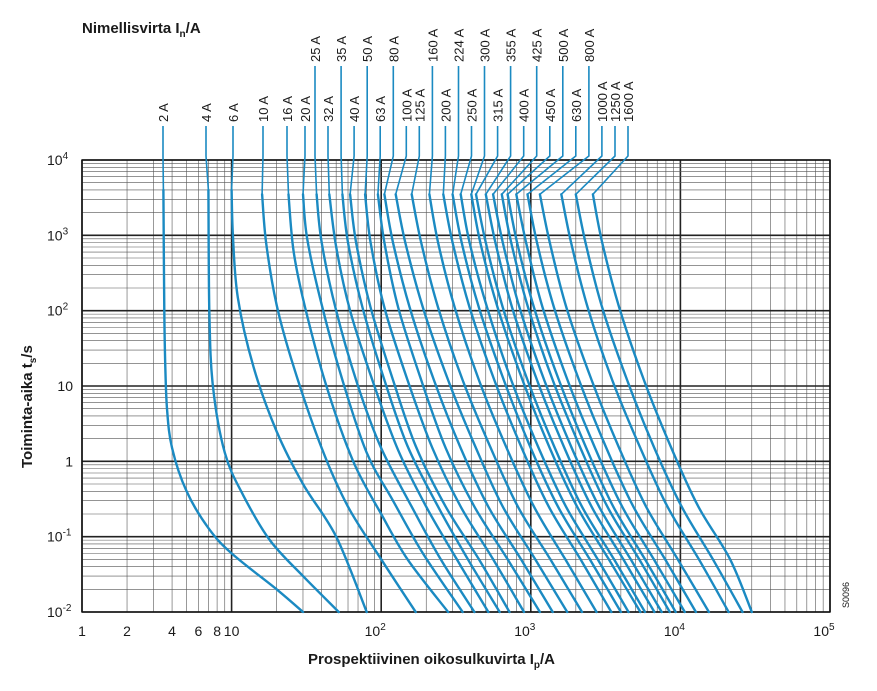 The image size is (877, 691). I want to click on chart-title: Nimellisvirta In/A, so click(141, 30).